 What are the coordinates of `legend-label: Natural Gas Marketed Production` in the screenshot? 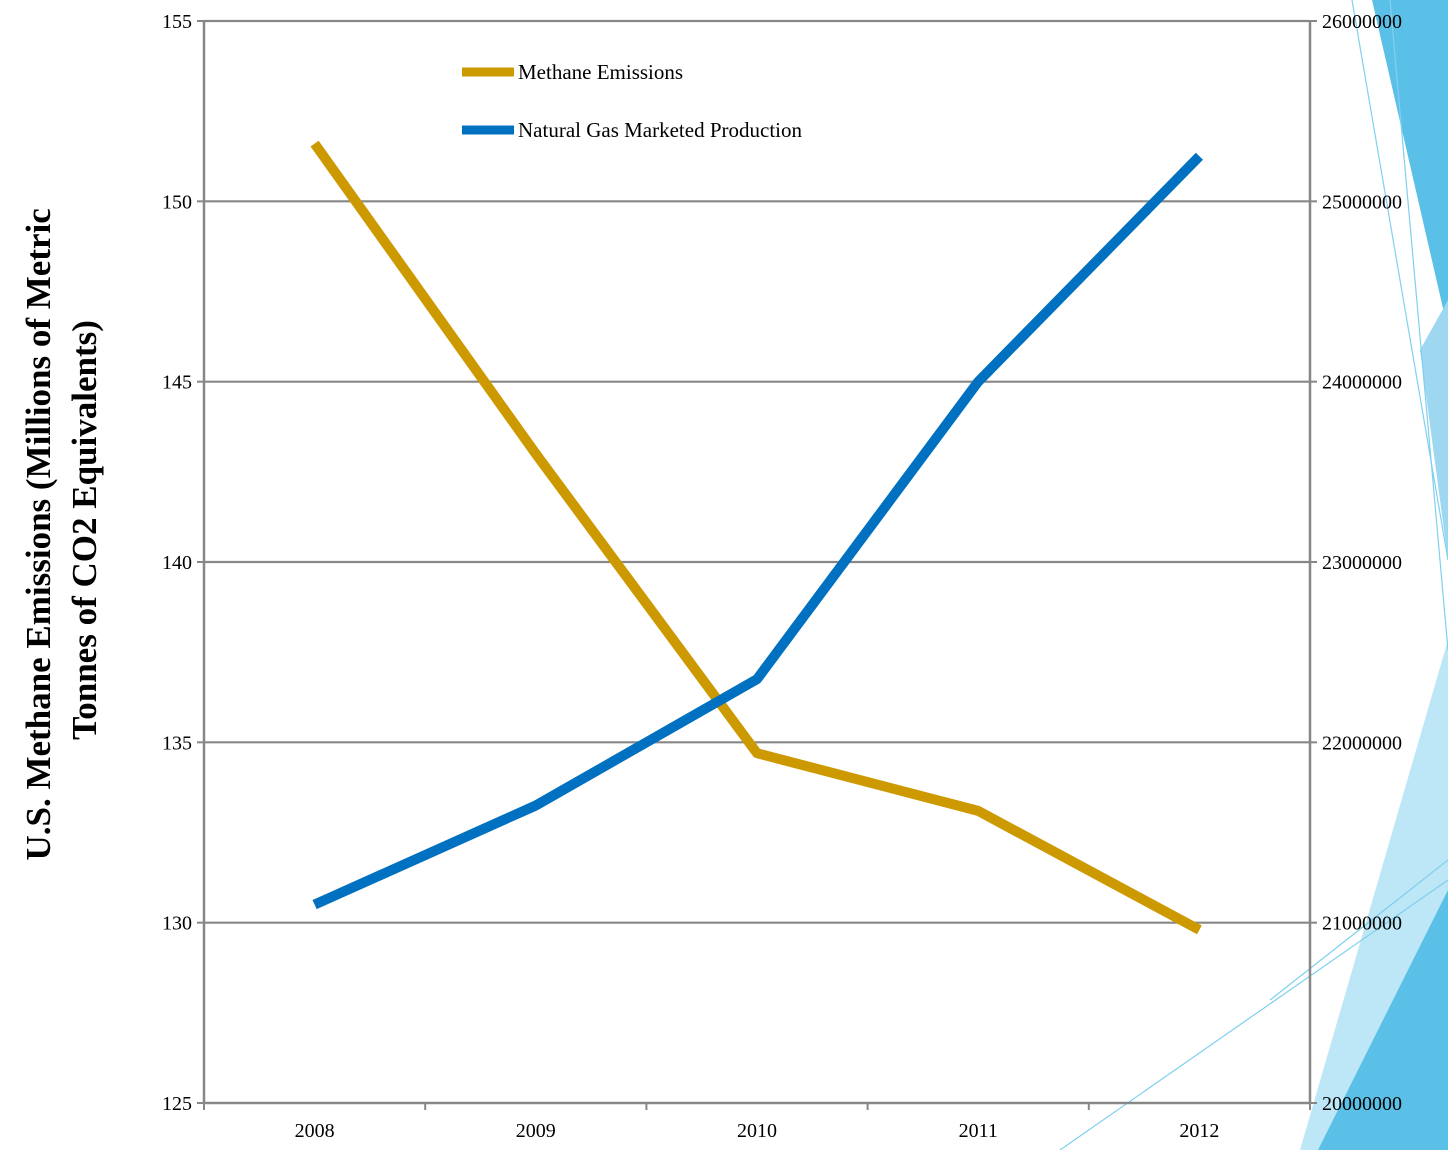 It's located at (660, 130).